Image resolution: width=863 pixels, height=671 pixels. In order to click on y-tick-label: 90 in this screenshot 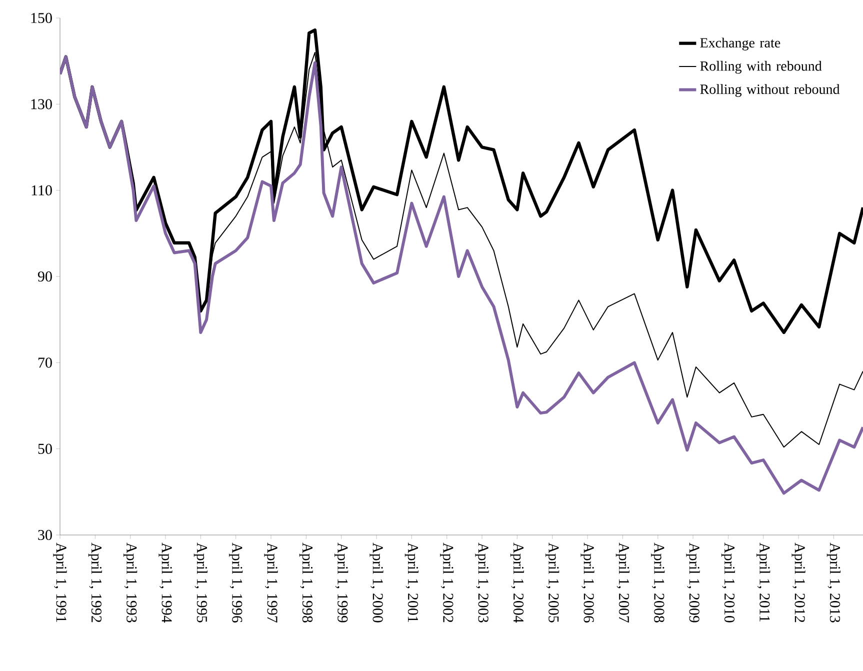, I will do `click(45, 276)`.